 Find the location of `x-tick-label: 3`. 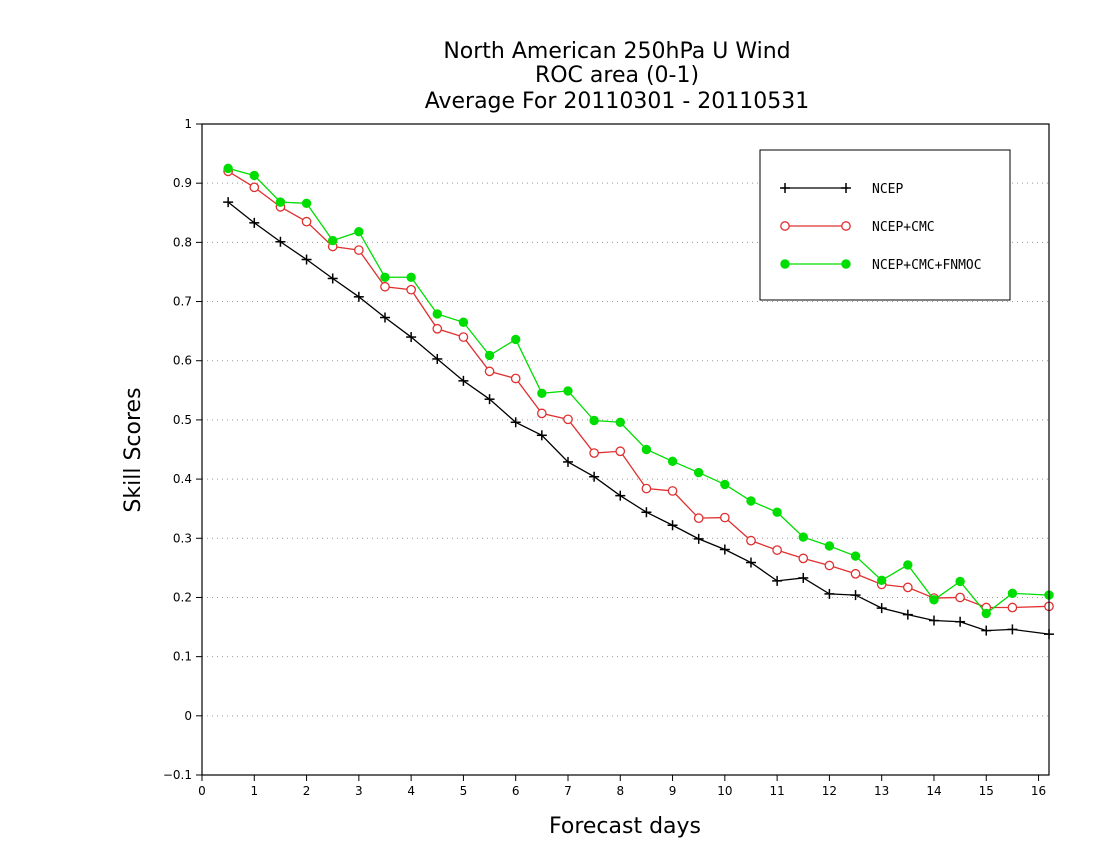

x-tick-label: 3 is located at coordinates (359, 791).